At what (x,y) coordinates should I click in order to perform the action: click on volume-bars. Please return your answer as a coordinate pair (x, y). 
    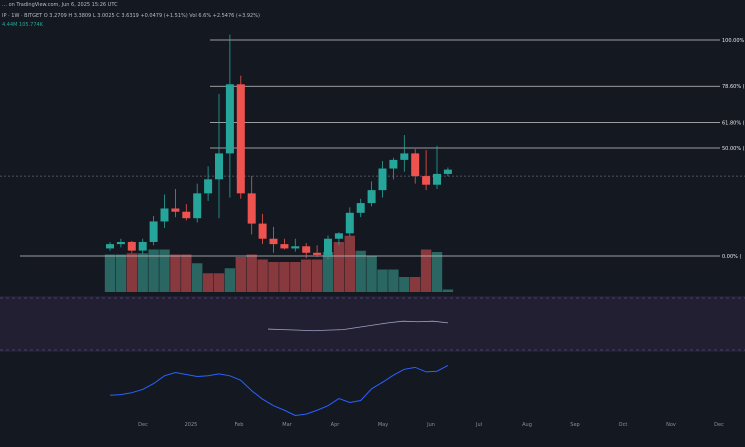
    Looking at the image, I should click on (279, 263).